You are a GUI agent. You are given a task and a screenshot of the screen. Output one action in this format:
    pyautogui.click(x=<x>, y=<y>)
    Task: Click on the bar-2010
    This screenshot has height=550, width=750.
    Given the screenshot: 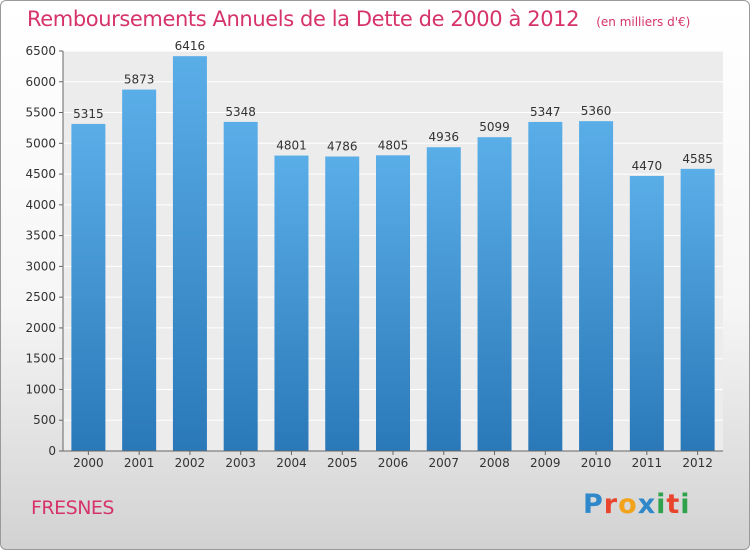 What is the action you would take?
    pyautogui.click(x=596, y=286)
    